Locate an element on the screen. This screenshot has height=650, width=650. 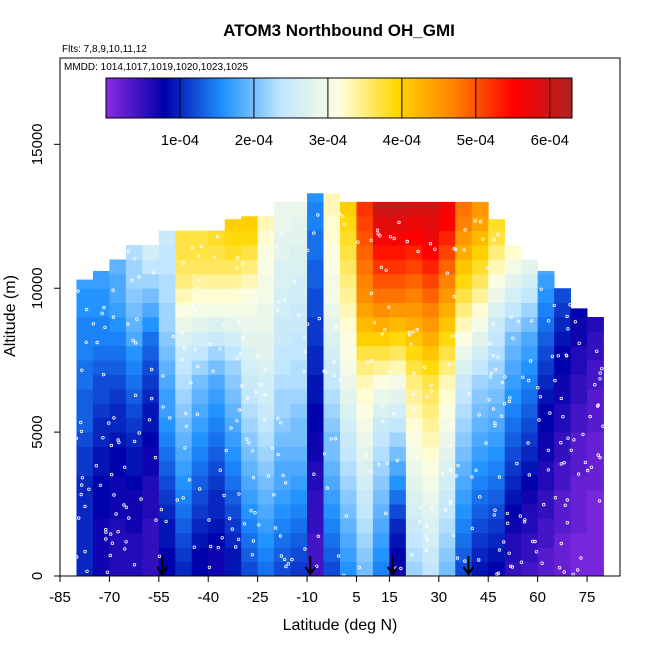
x-axis: -85 -70 -55 -40 -25 -10 5 15 30 45 60 75 is located at coordinates (322, 591).